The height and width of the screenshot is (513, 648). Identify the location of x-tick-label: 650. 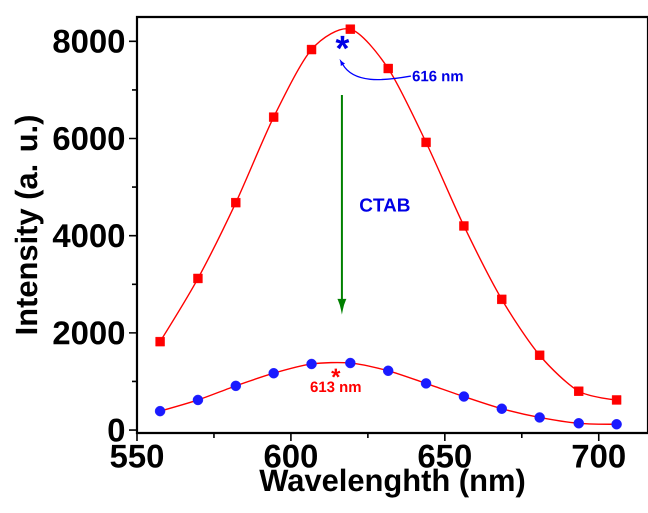
(444, 456).